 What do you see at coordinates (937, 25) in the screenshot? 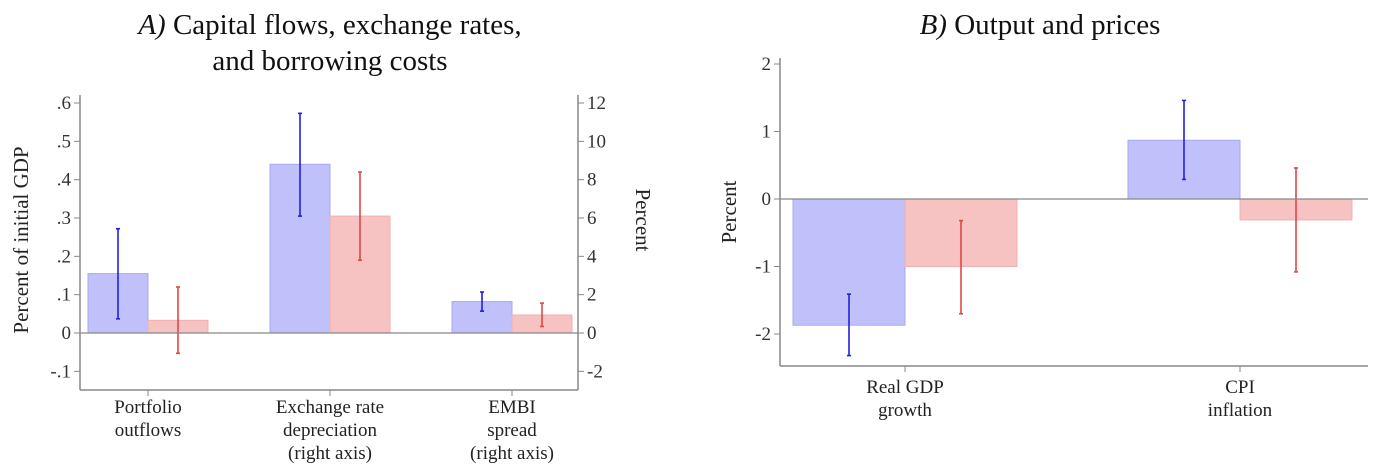
I see `title-prefix: B)` at bounding box center [937, 25].